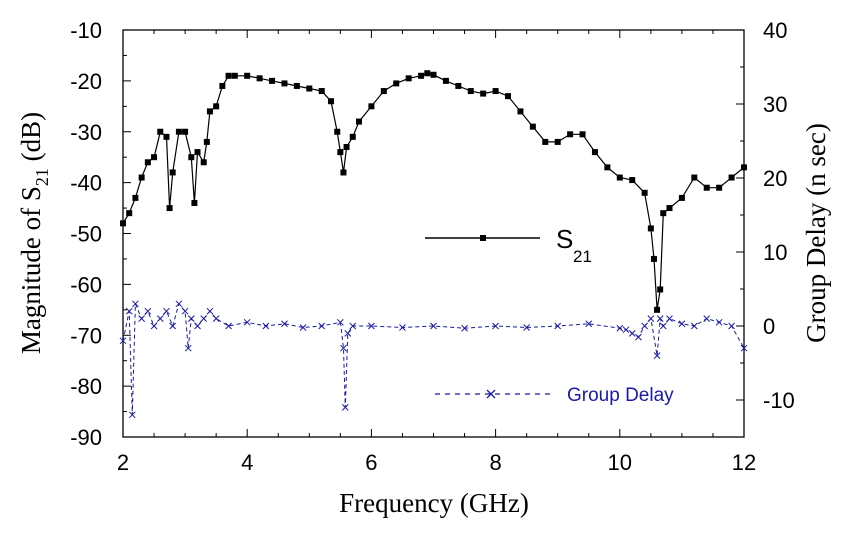  What do you see at coordinates (620, 462) in the screenshot?
I see `x-tick-label: 10` at bounding box center [620, 462].